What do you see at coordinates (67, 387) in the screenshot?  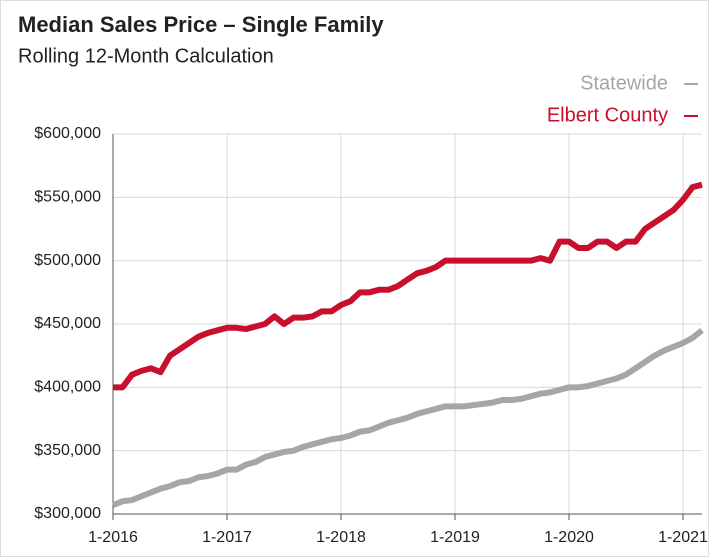 I see `y-tick-label: $400,000` at bounding box center [67, 387].